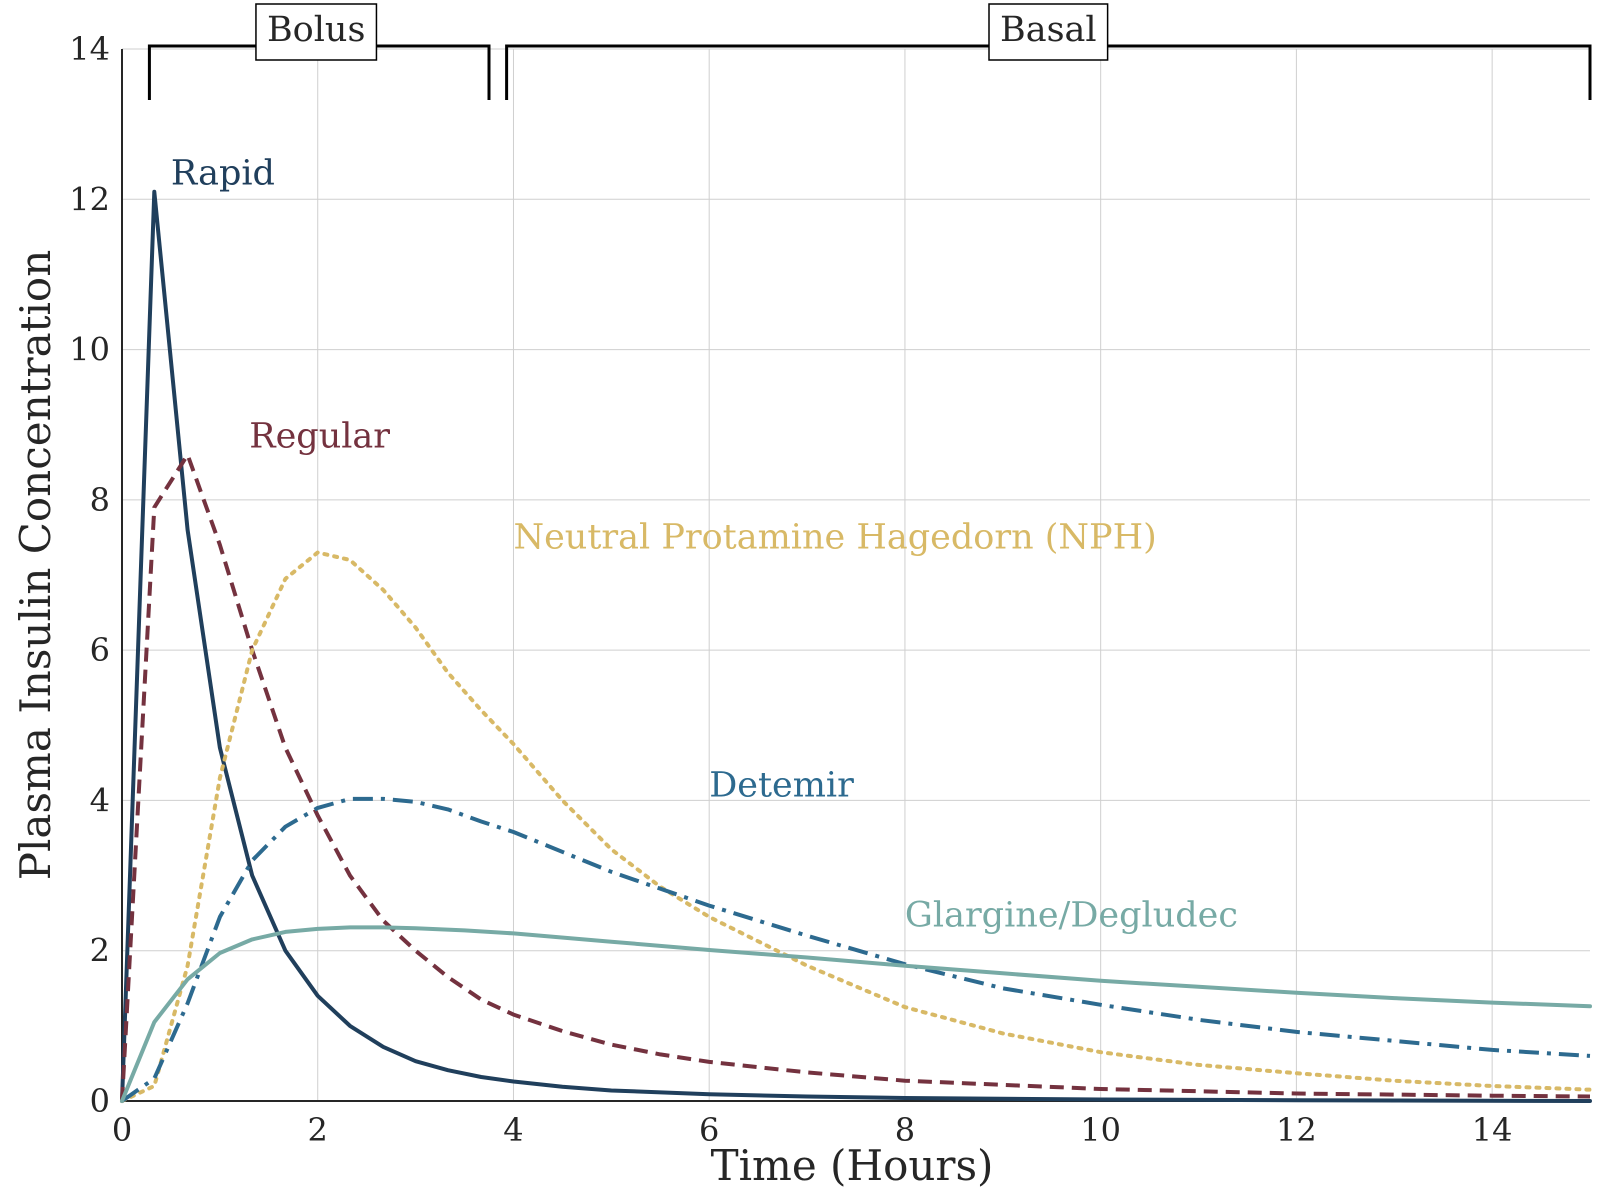 This screenshot has height=1200, width=1600. Describe the element at coordinates (318, 1130) in the screenshot. I see `x-tick-label: 2` at that location.